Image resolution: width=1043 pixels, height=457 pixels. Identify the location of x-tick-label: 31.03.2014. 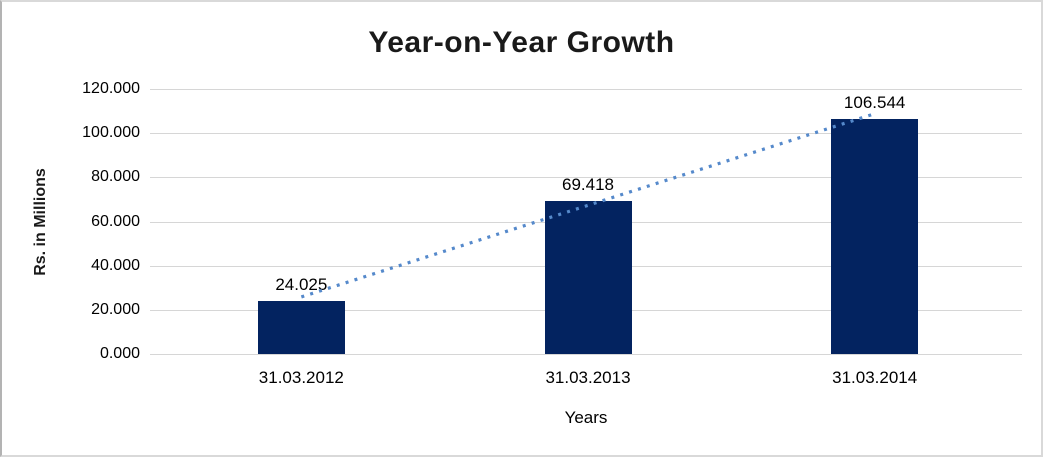
(875, 377).